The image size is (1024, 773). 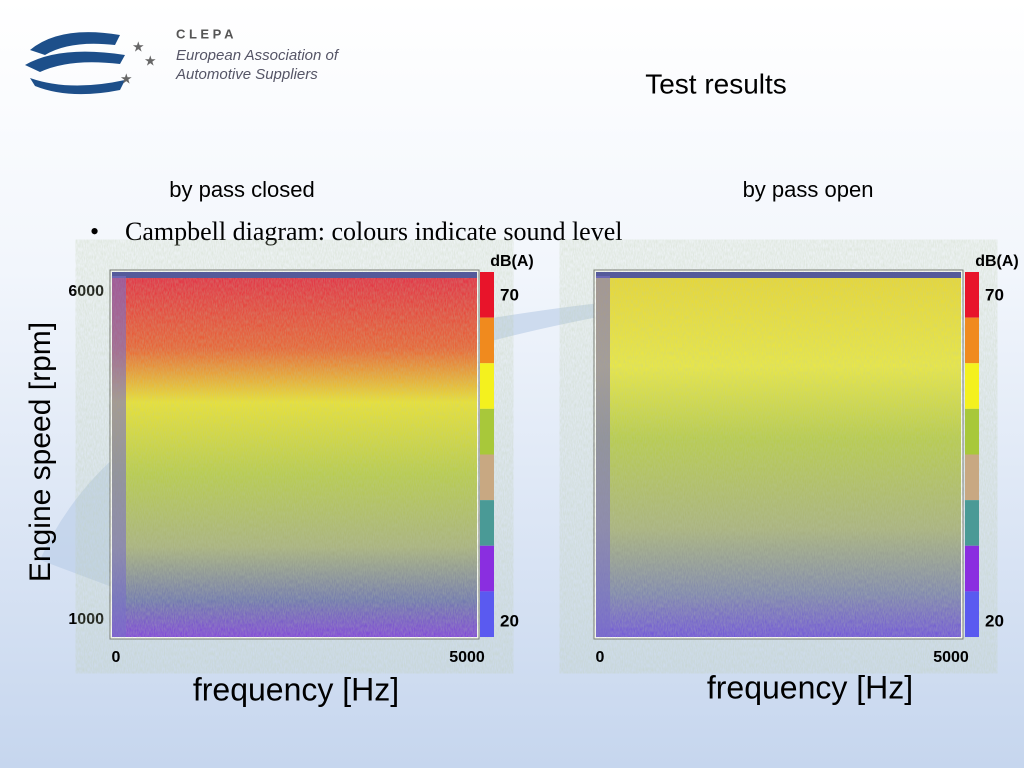 What do you see at coordinates (716, 83) in the screenshot?
I see `title: Test results` at bounding box center [716, 83].